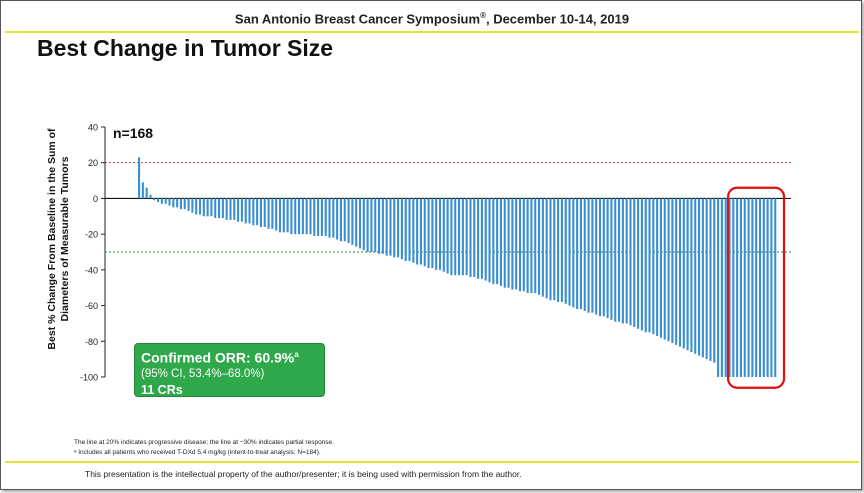 The image size is (864, 493). I want to click on header-divider, so click(432, 32).